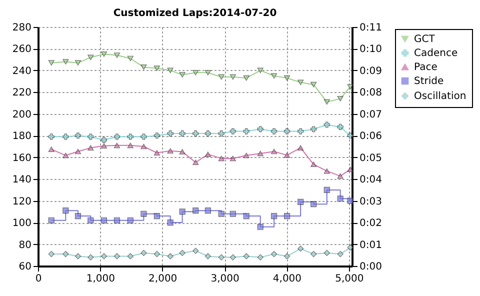 This screenshot has height=296, width=480. Describe the element at coordinates (22, 71) in the screenshot. I see `y-tick-label: 240` at that location.